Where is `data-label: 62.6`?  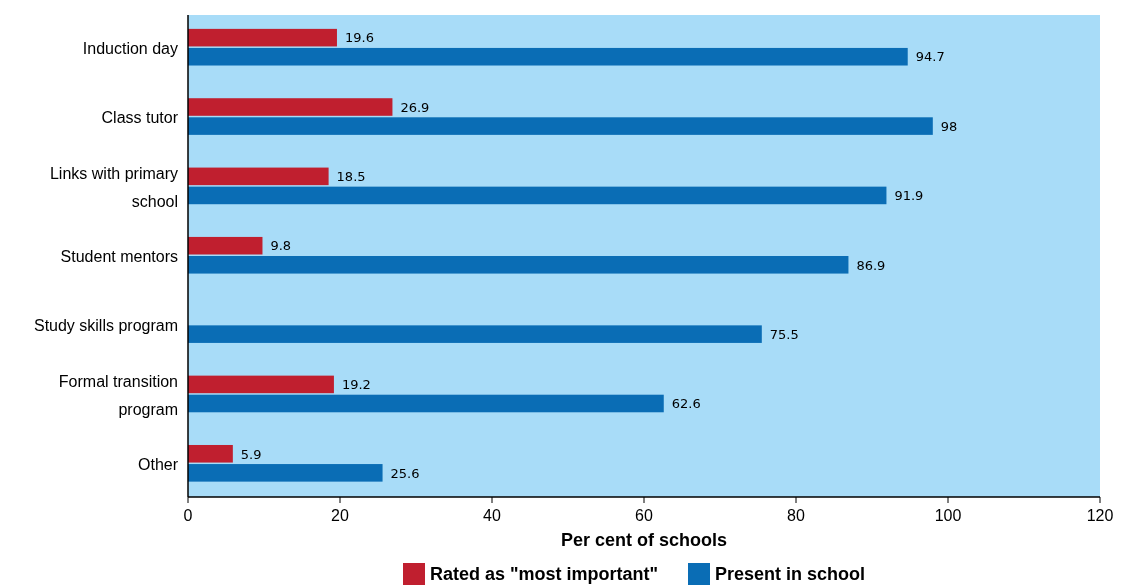
data-label: 62.6 is located at coordinates (686, 404).